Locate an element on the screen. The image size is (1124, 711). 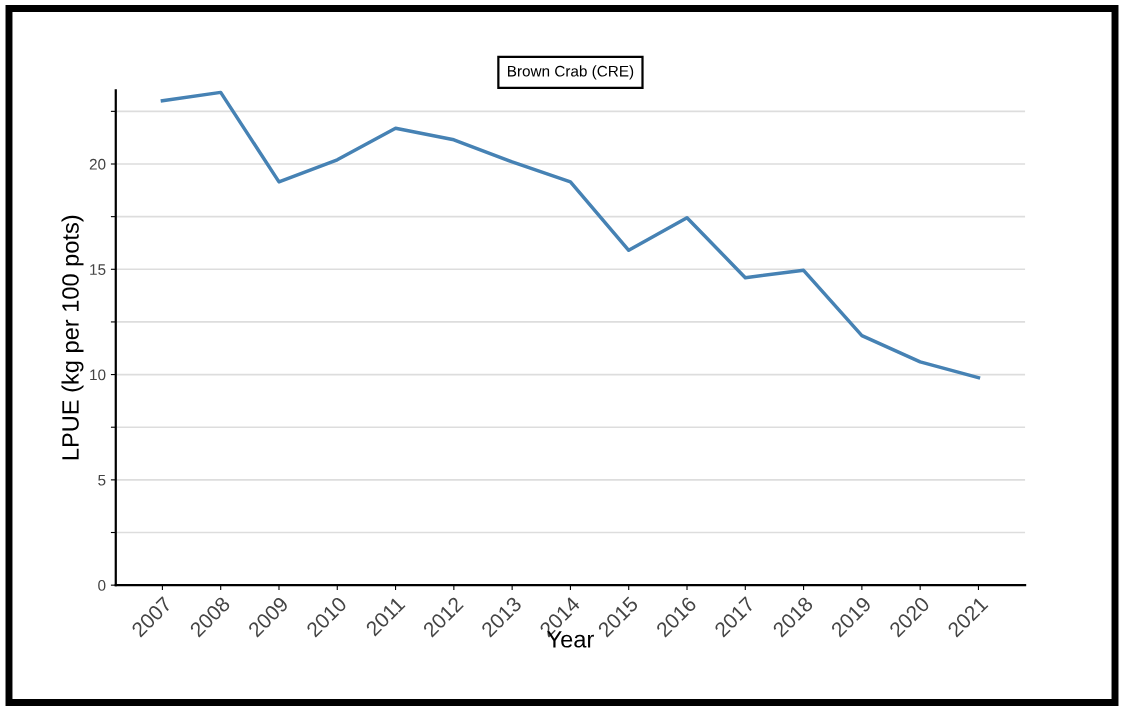
y-tick-label: 5 is located at coordinates (102, 480).